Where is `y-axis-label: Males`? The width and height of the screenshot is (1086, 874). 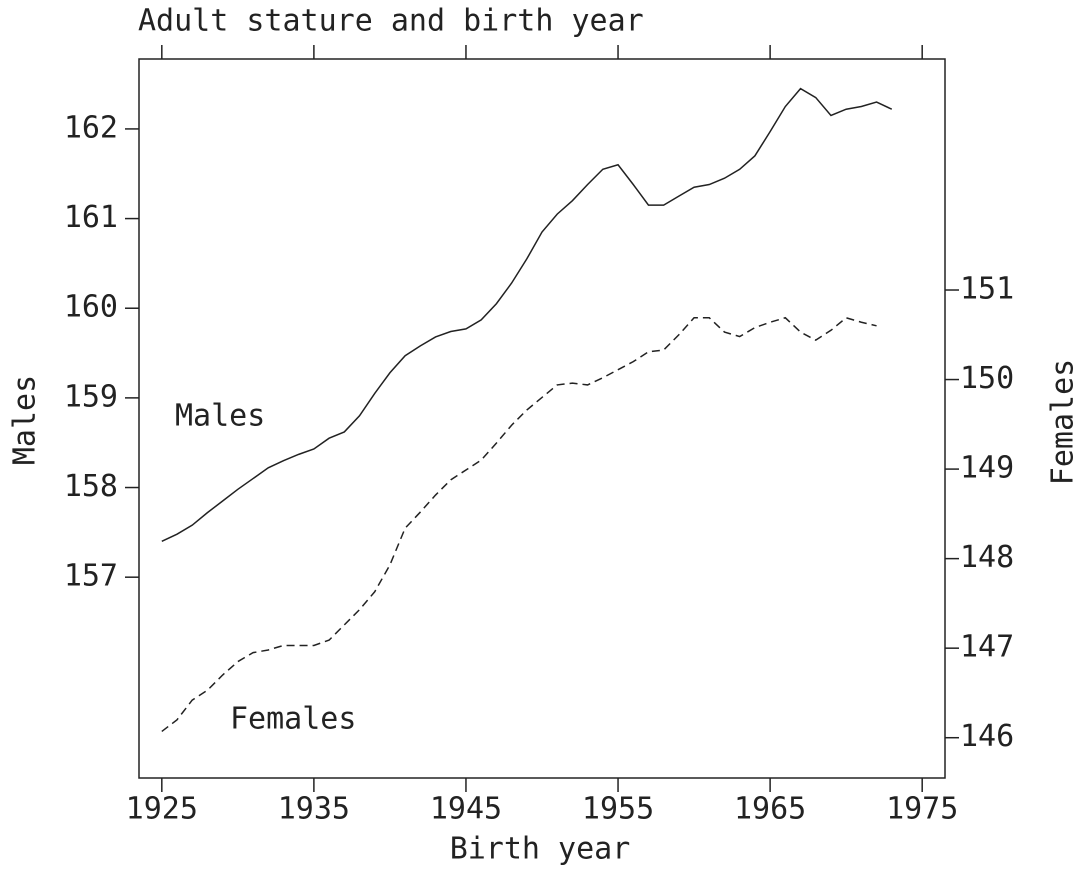 y-axis-label: Males is located at coordinates (25, 420).